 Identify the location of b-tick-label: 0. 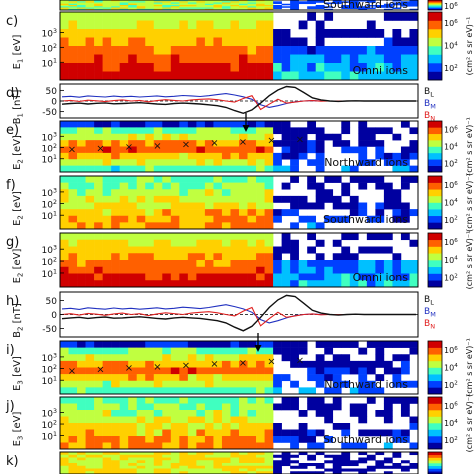
(54, 103).